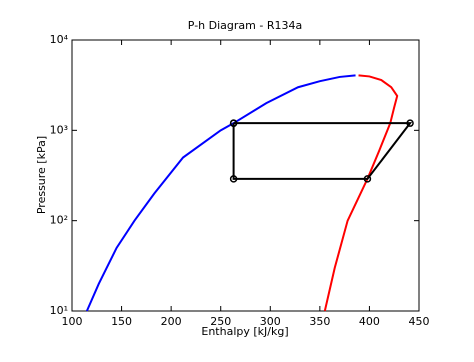 Image resolution: width=474 pixels, height=362 pixels. I want to click on y-tick-label: 10², so click(59, 220).